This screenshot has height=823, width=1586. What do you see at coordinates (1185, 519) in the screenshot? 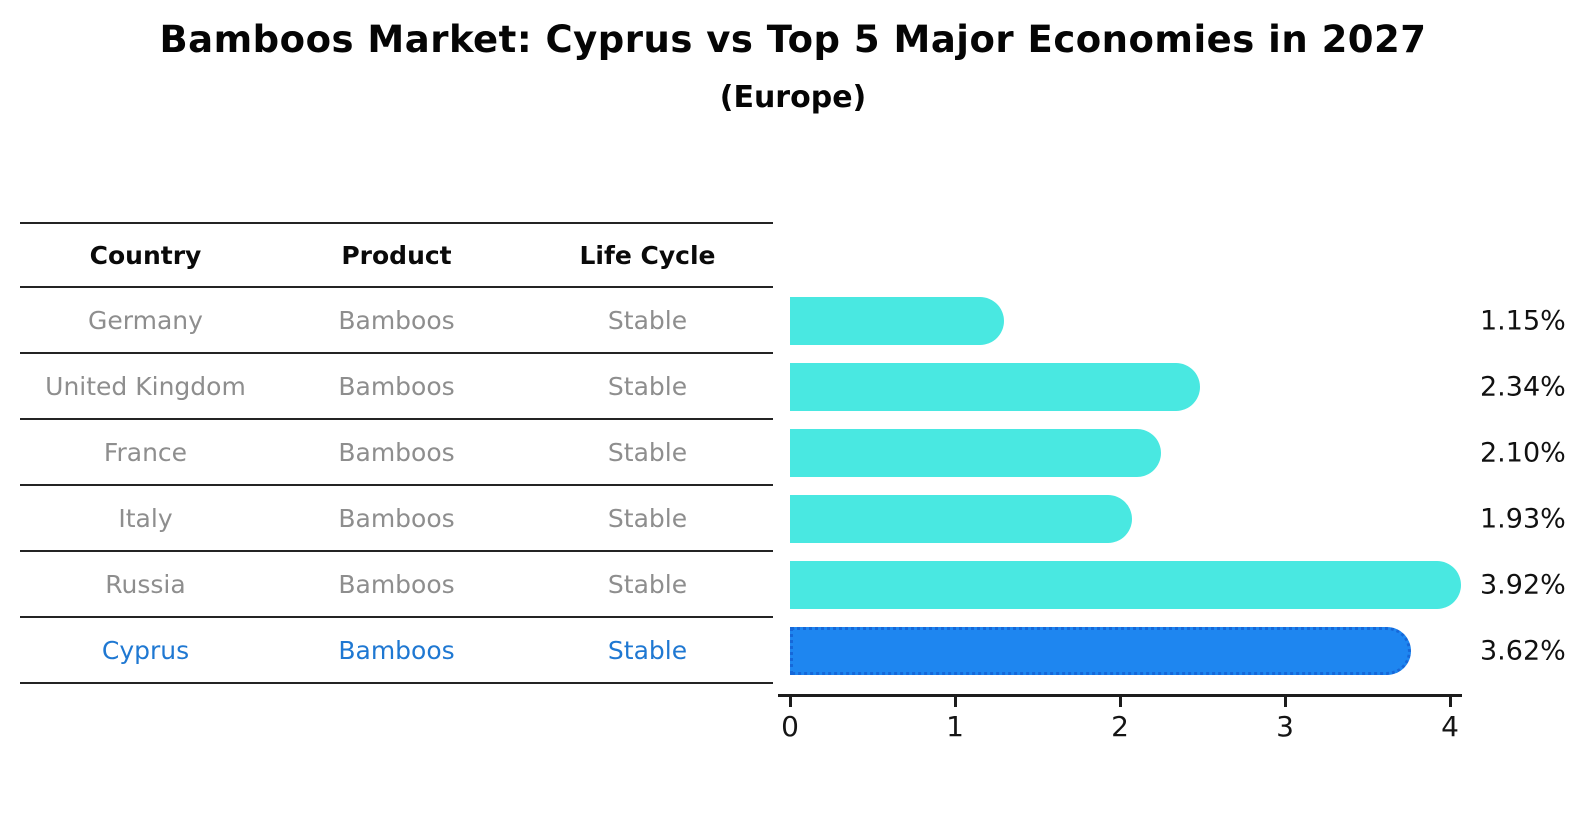
I see `bar-track: 1.93%` at bounding box center [1185, 519].